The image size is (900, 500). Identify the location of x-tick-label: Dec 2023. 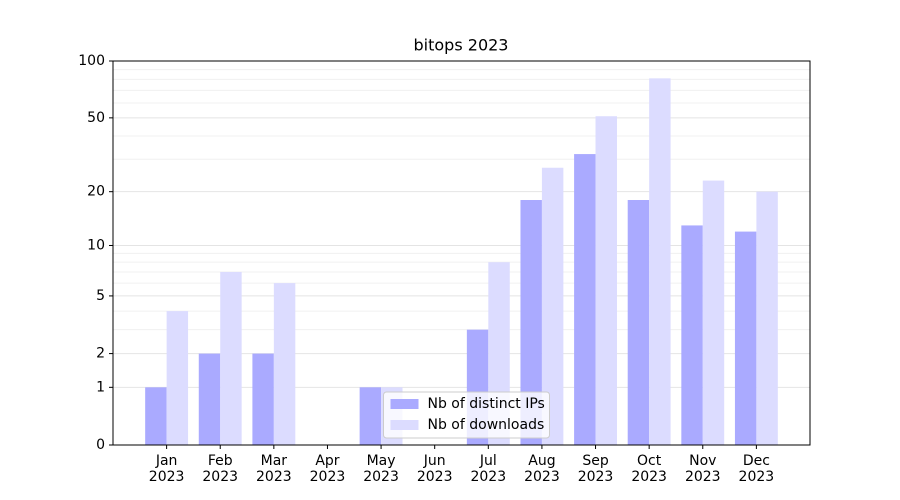
(756, 469).